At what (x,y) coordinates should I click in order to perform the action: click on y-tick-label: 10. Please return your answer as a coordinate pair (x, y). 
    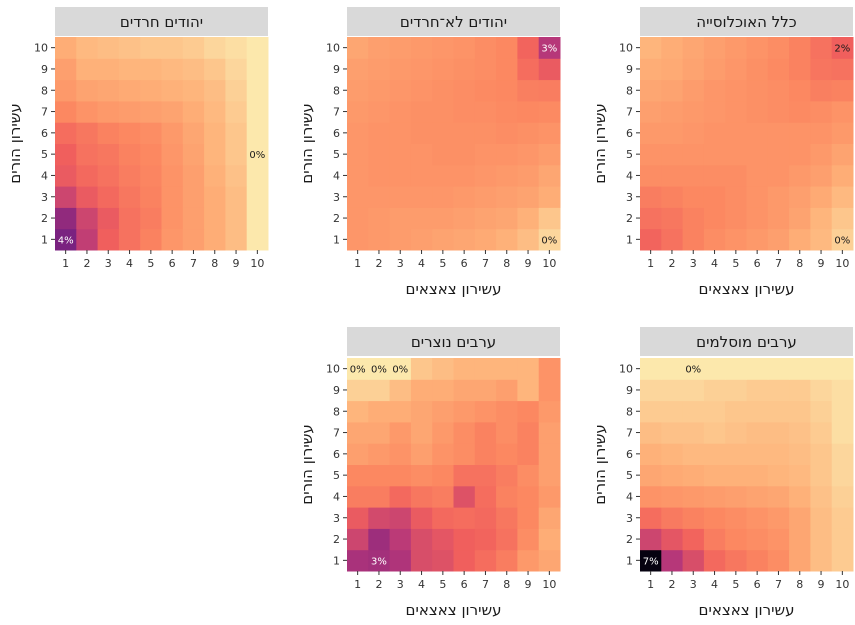
    Looking at the image, I should click on (626, 48).